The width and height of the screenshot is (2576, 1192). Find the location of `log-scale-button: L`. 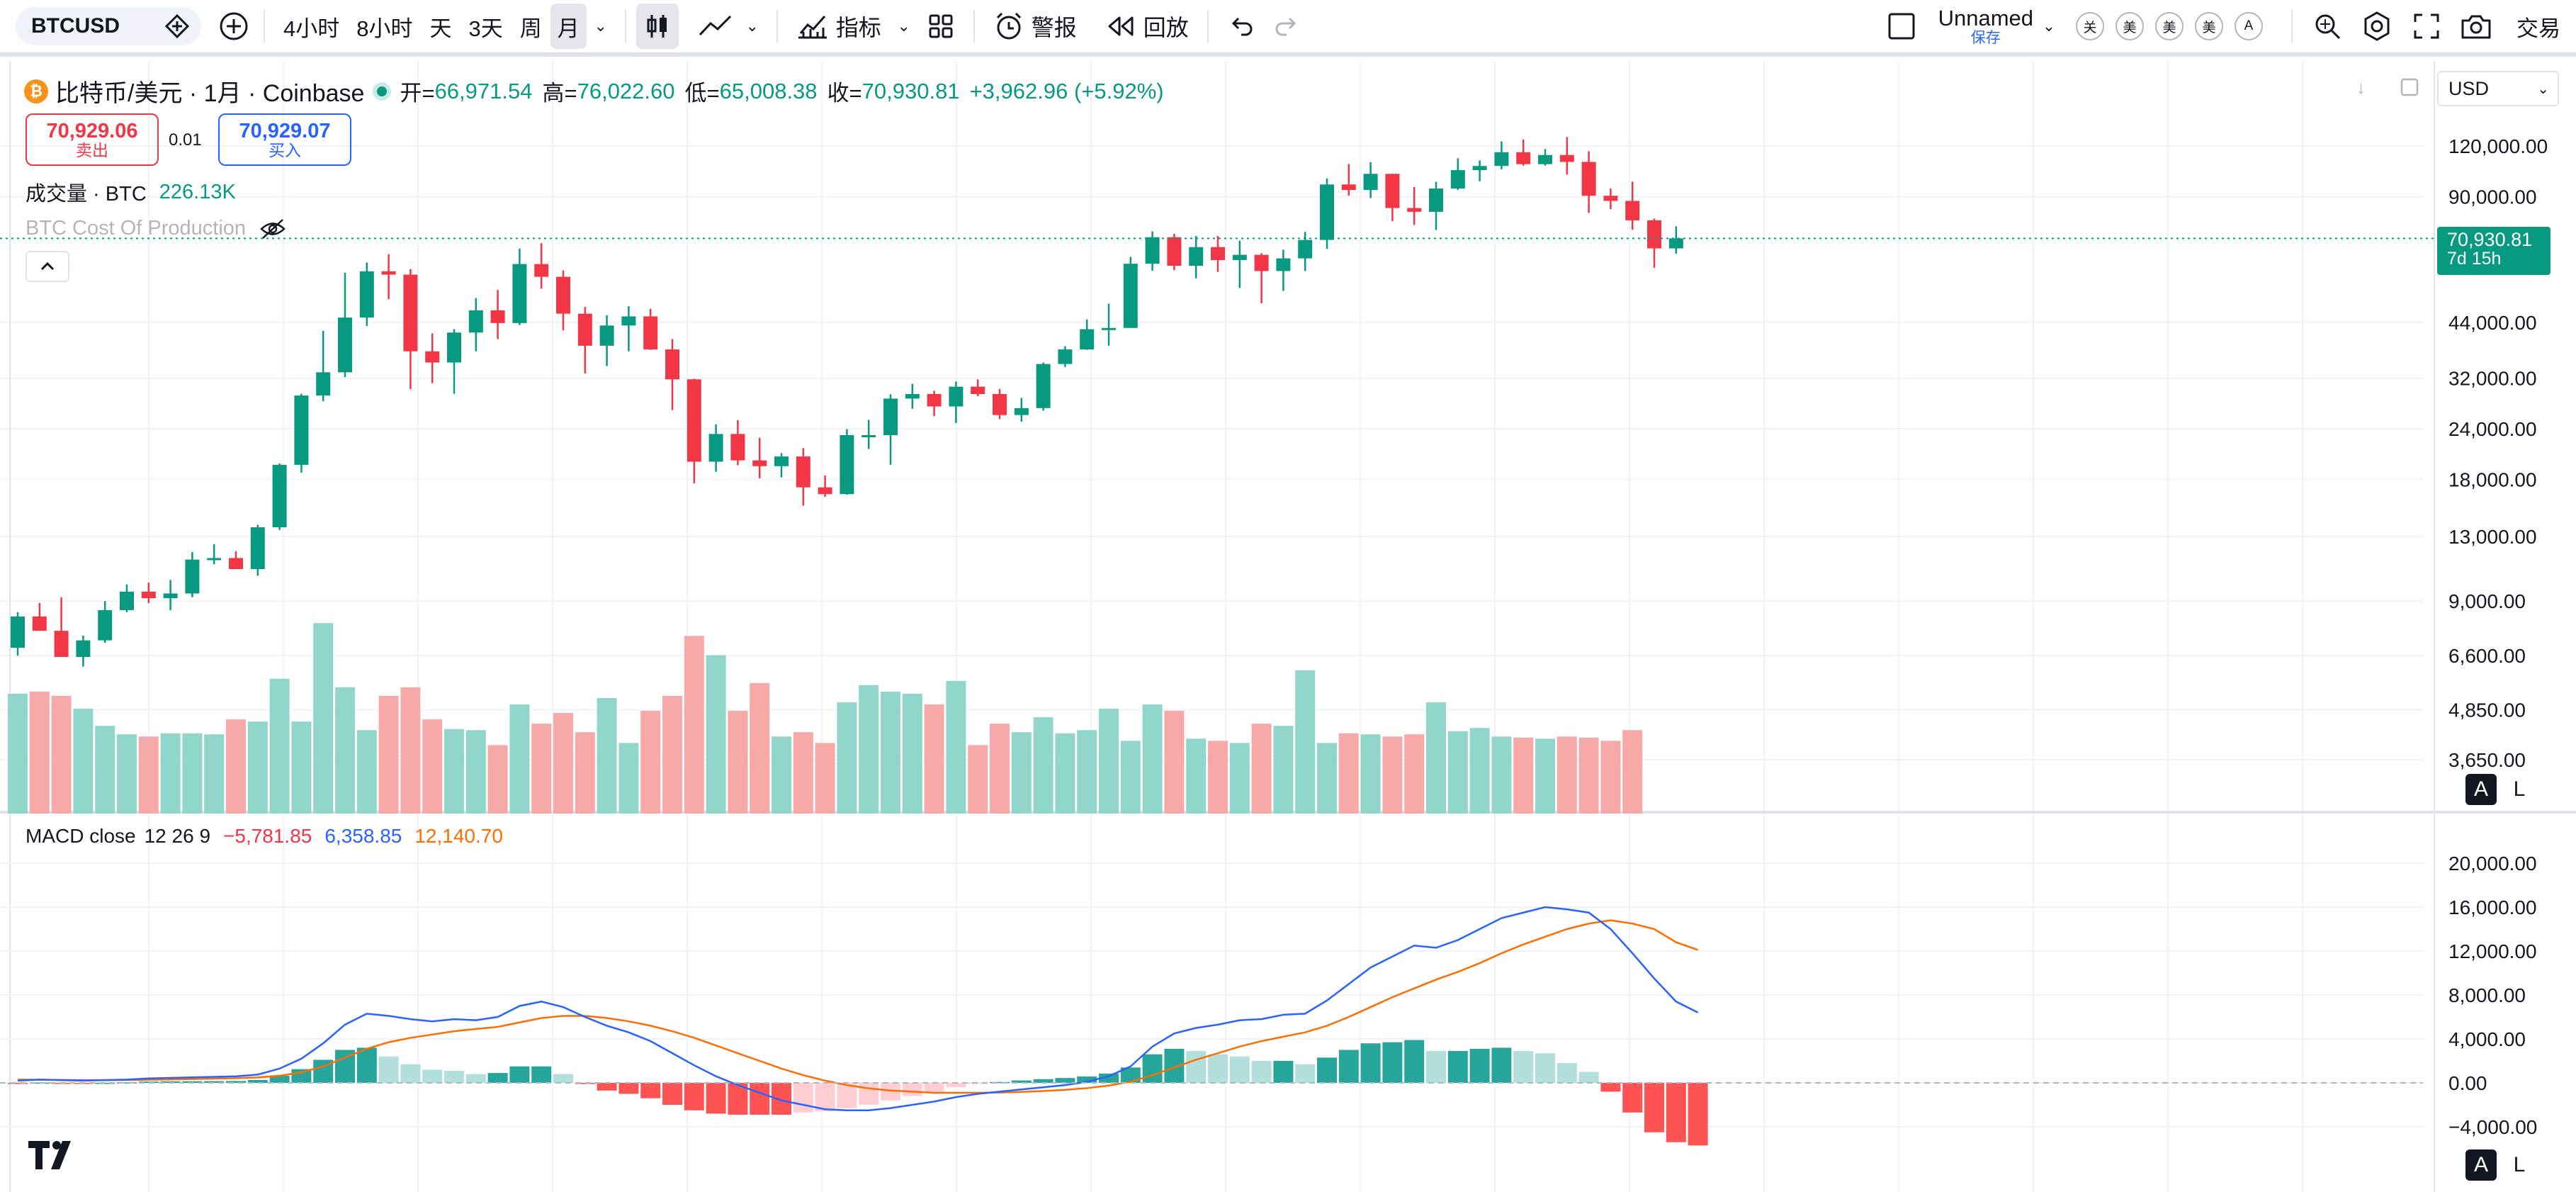

log-scale-button: L is located at coordinates (2519, 790).